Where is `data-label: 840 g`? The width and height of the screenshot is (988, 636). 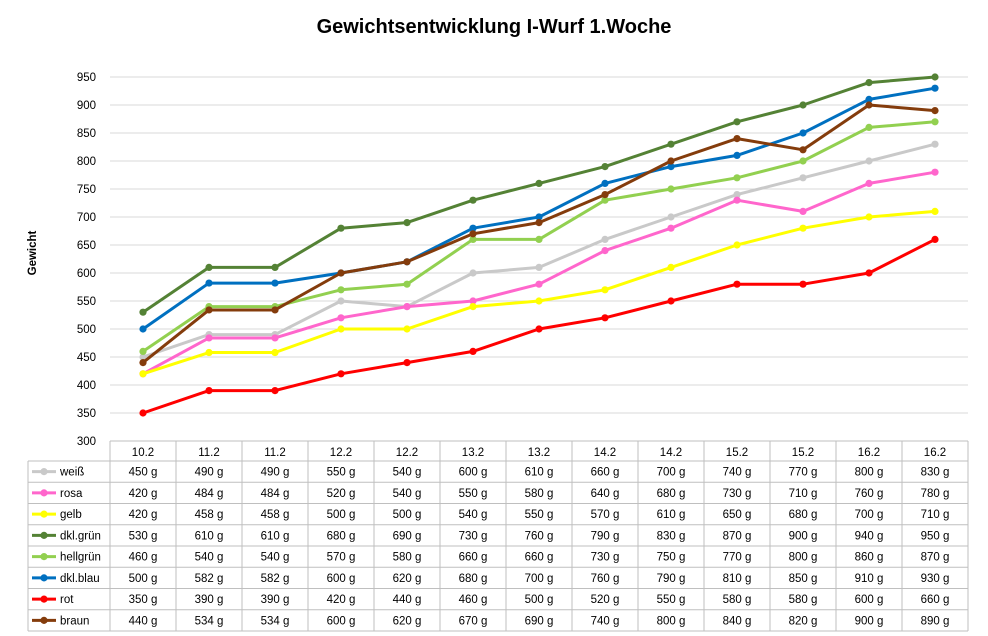
data-label: 840 g is located at coordinates (737, 621).